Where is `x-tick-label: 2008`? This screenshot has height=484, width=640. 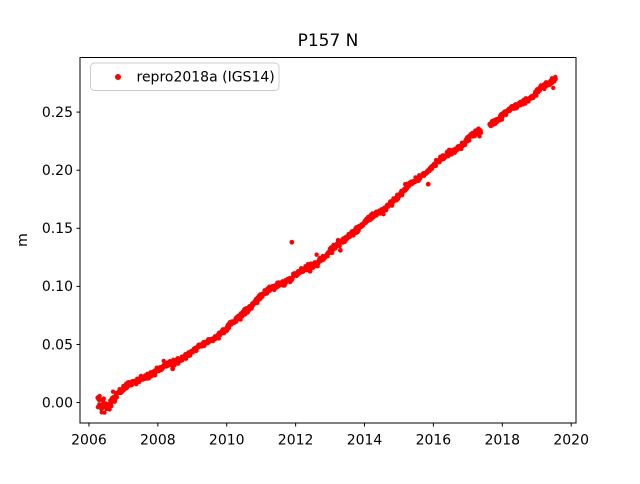
x-tick-label: 2008 is located at coordinates (158, 441).